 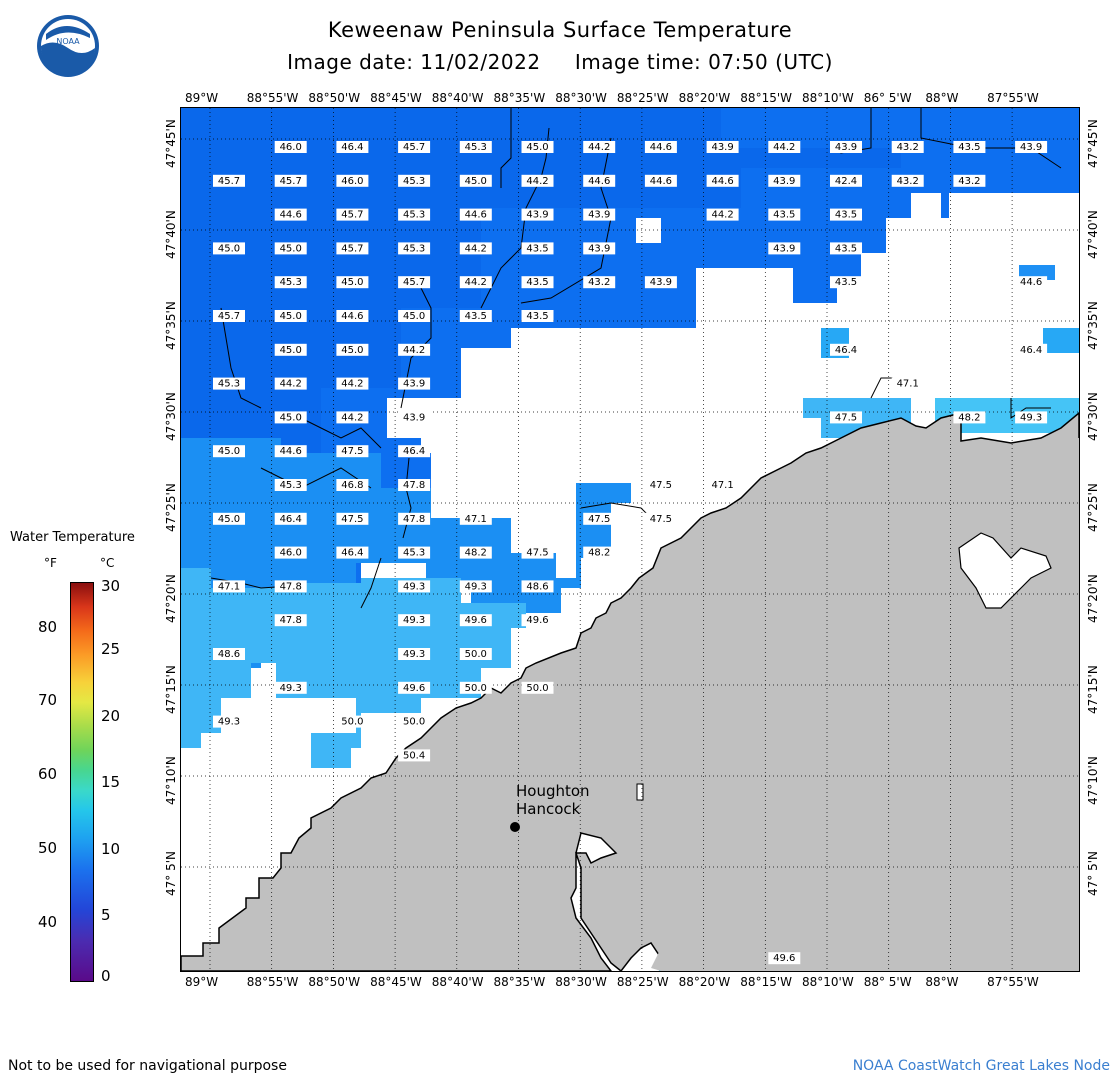 I want to click on lake-gay-bay-inlet, so click(x=1005, y=570).